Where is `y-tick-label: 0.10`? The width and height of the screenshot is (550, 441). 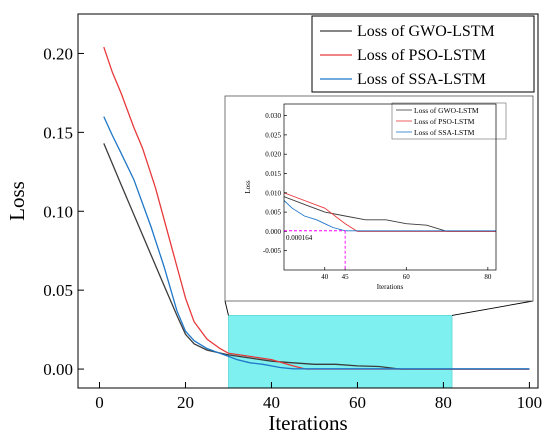 y-tick-label: 0.10 is located at coordinates (58, 211).